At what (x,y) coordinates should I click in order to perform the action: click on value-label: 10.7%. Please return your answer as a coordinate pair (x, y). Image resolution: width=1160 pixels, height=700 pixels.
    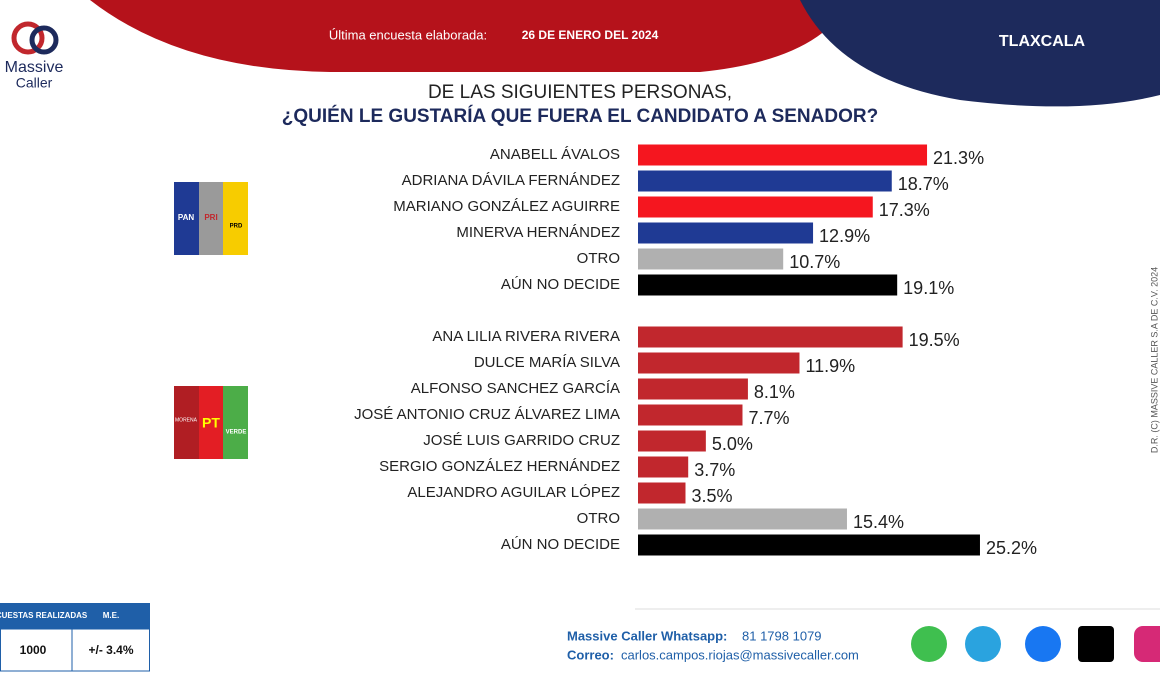
    Looking at the image, I should click on (814, 262).